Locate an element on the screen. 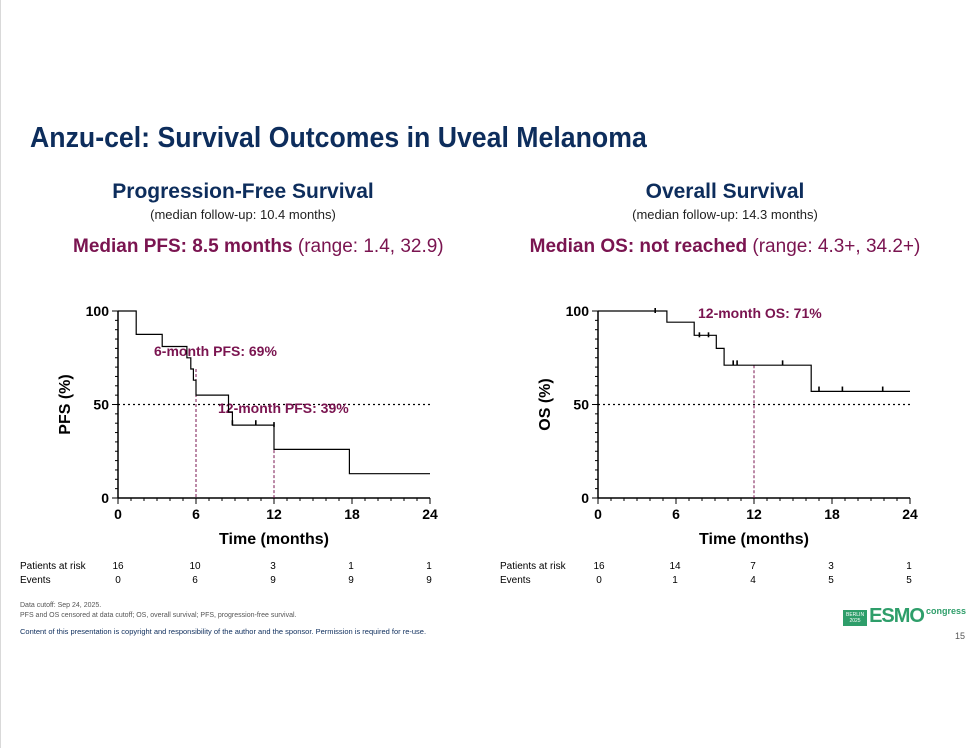  pfs-y-tick-label: 0 is located at coordinates (105, 498).